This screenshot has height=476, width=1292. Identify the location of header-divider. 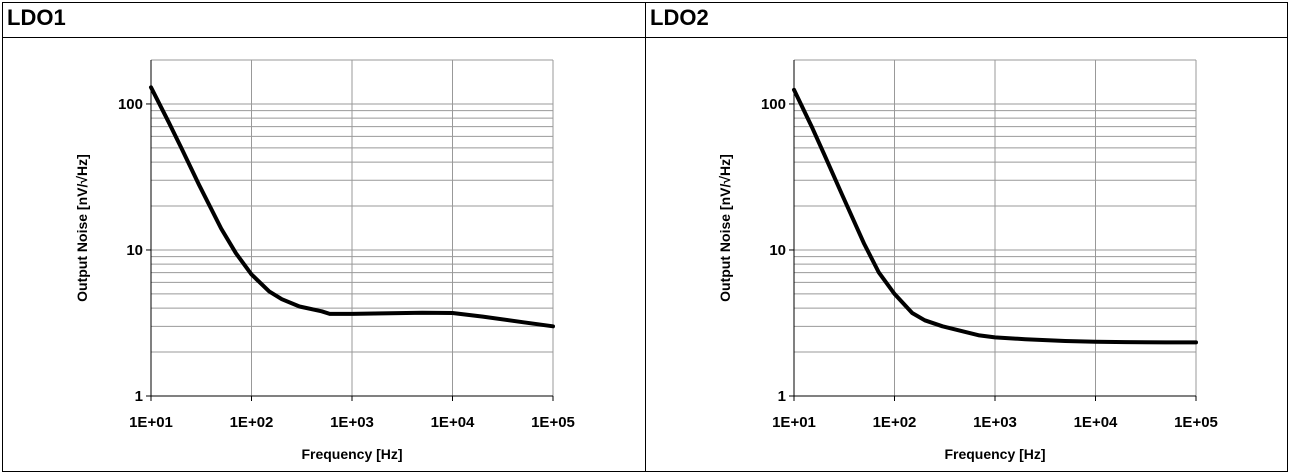
(645, 37).